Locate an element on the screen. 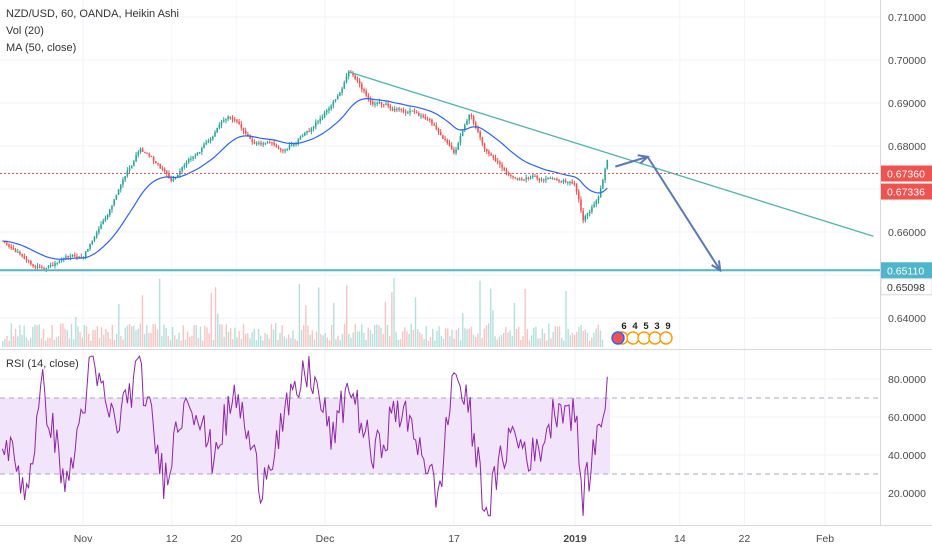 The width and height of the screenshot is (932, 555). volume-legend: Vol (20) is located at coordinates (25, 31).